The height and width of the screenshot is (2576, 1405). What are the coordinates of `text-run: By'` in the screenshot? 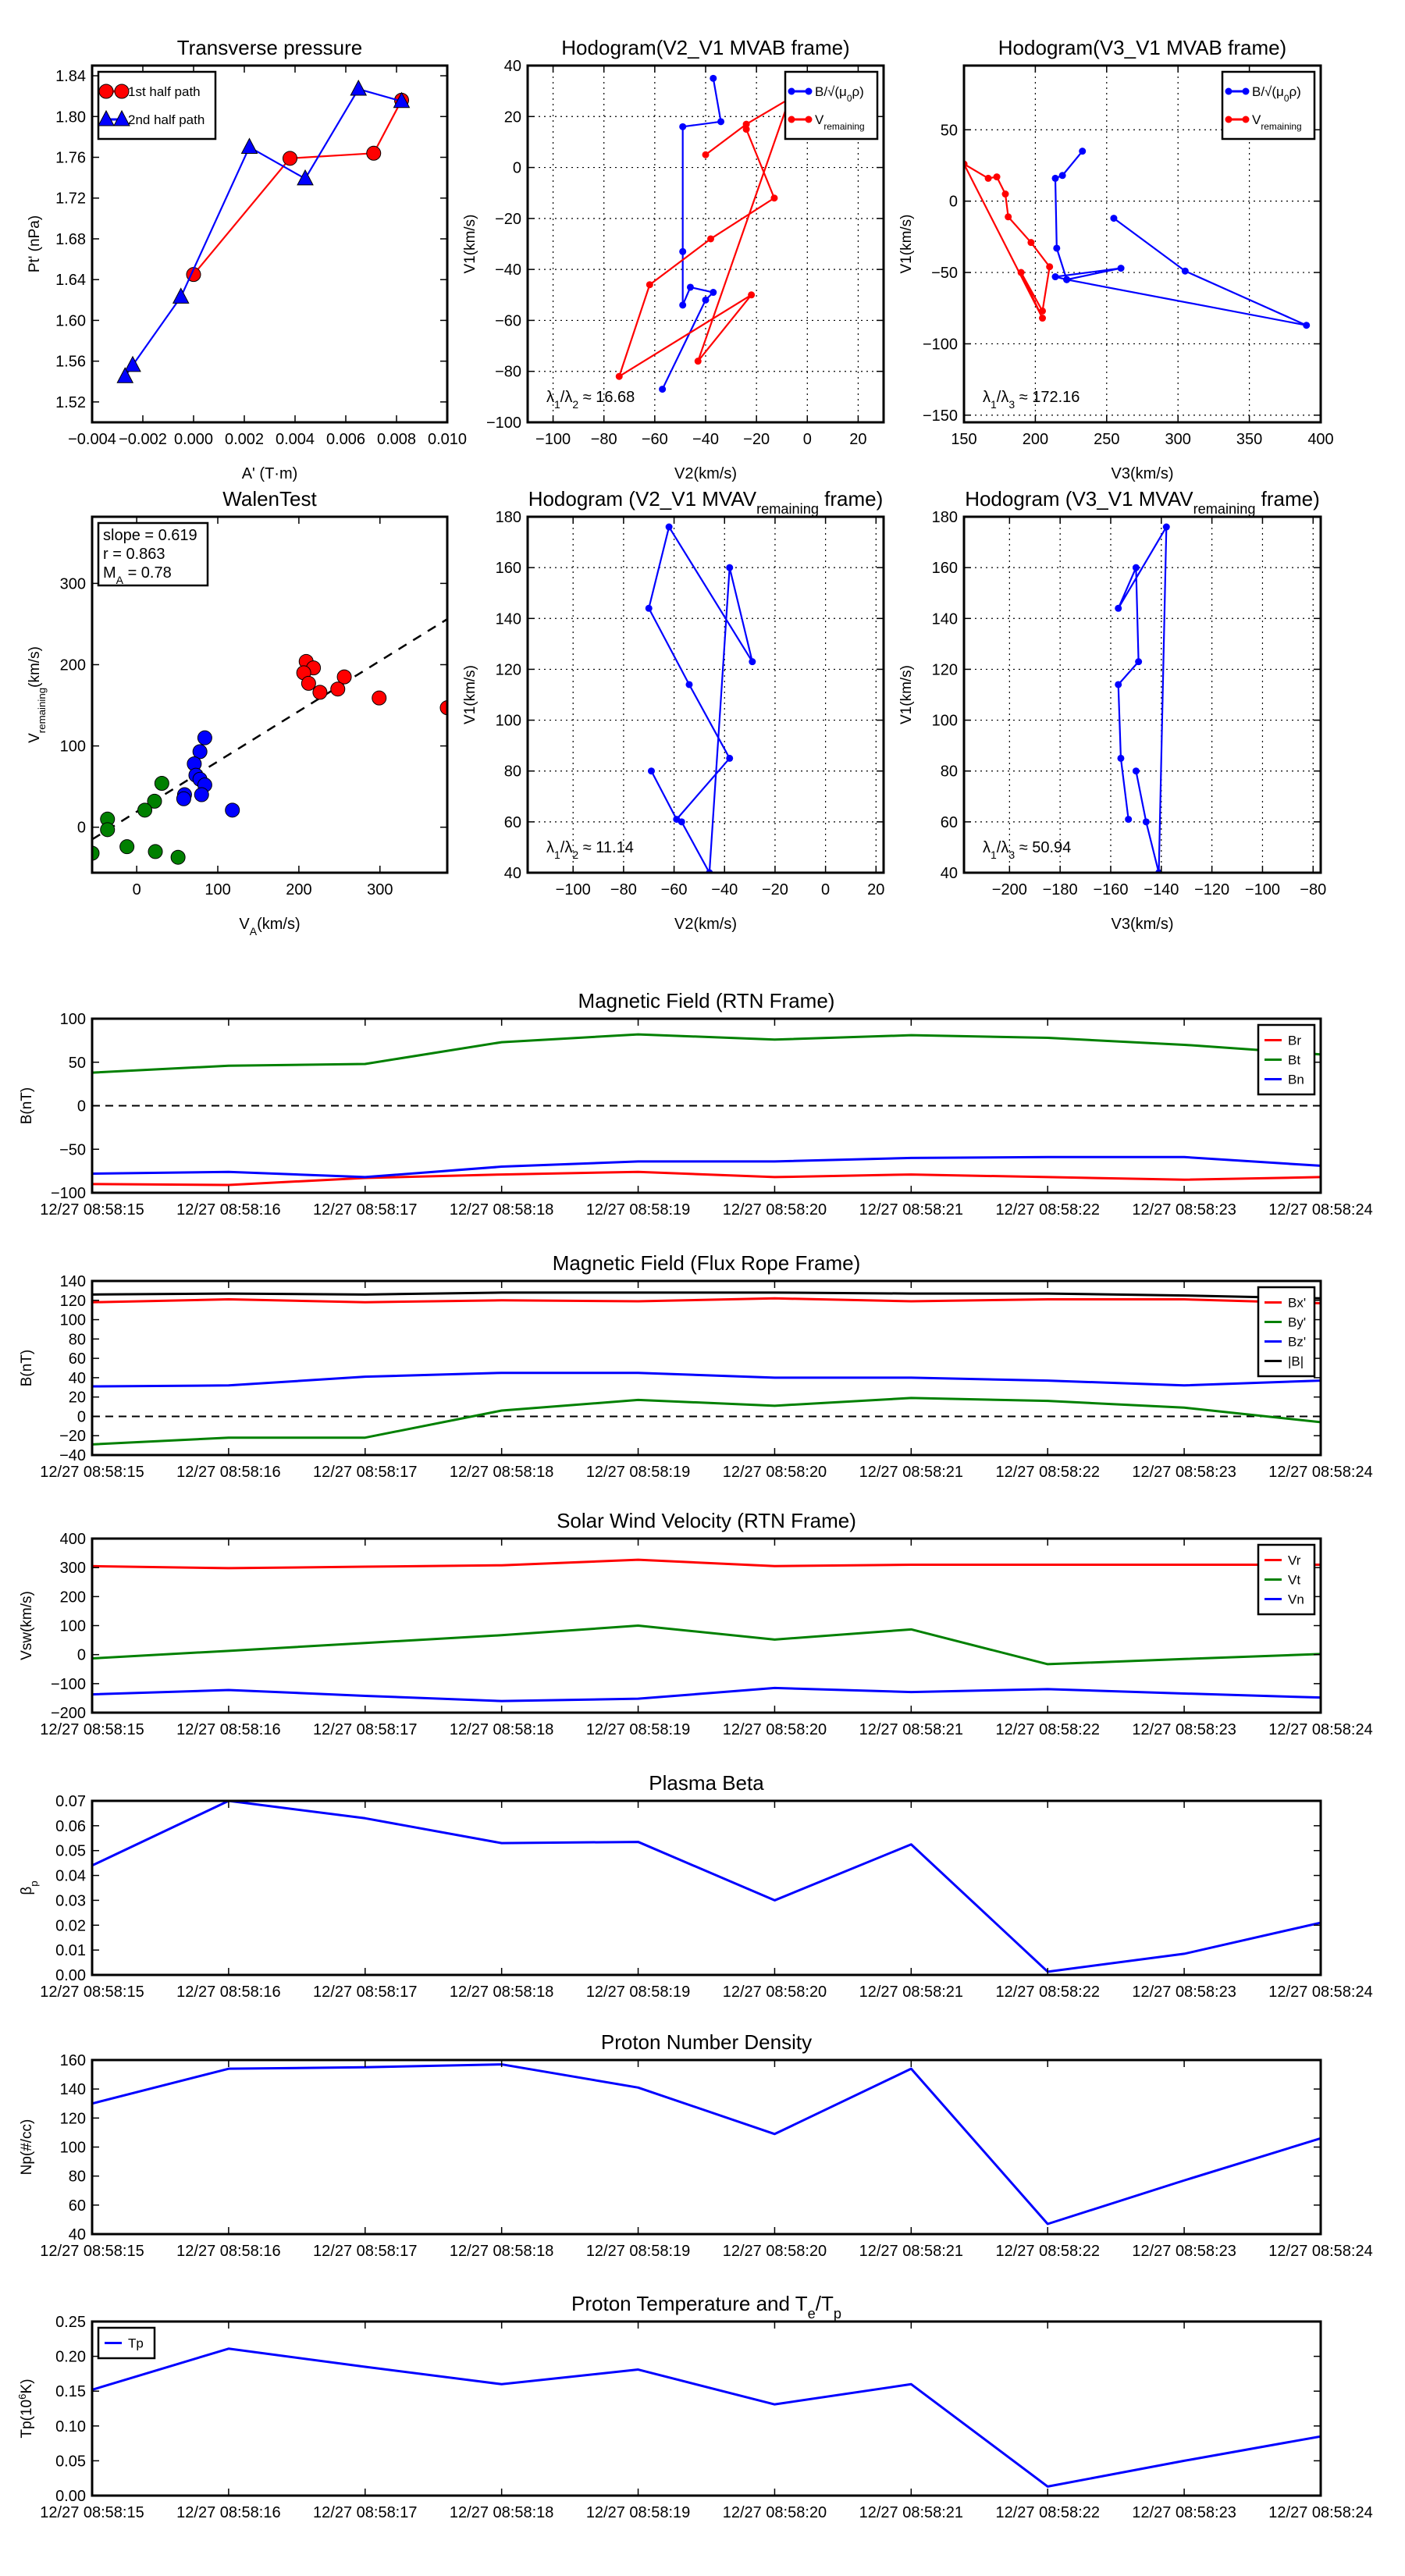 It's located at (1297, 1322).